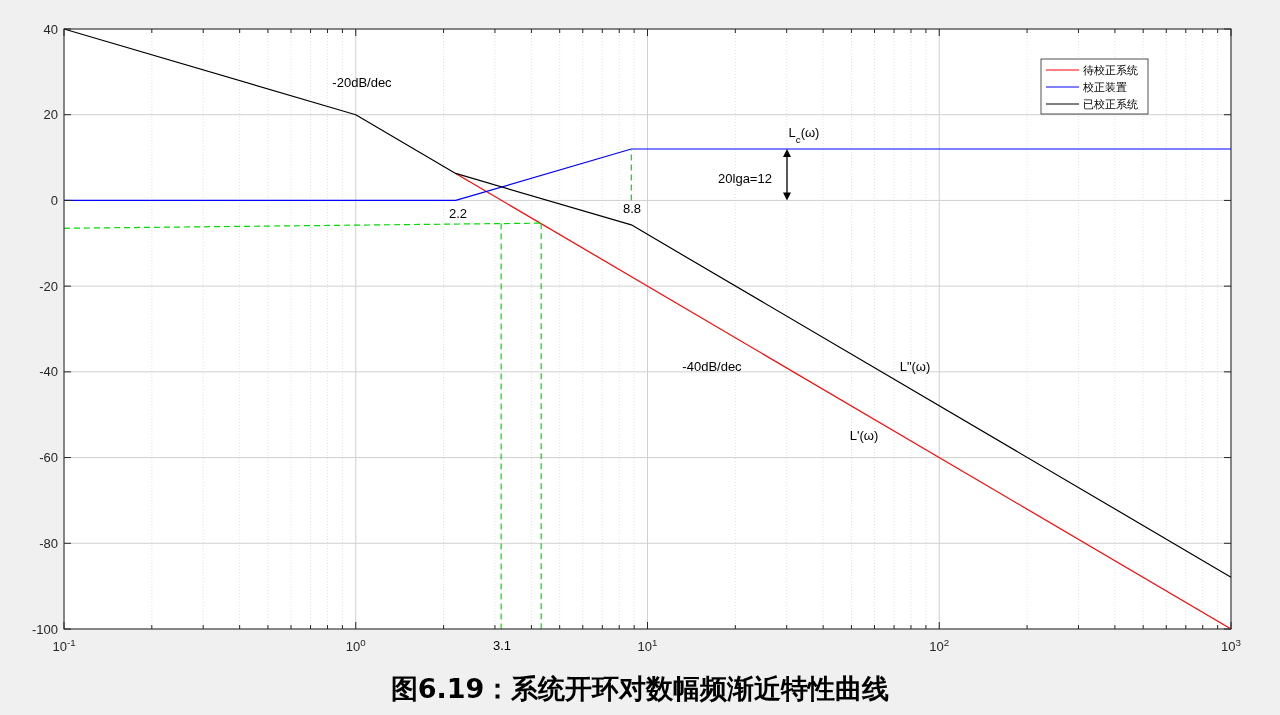  Describe the element at coordinates (1110, 104) in the screenshot. I see `legend-label: 已校正系统` at that location.